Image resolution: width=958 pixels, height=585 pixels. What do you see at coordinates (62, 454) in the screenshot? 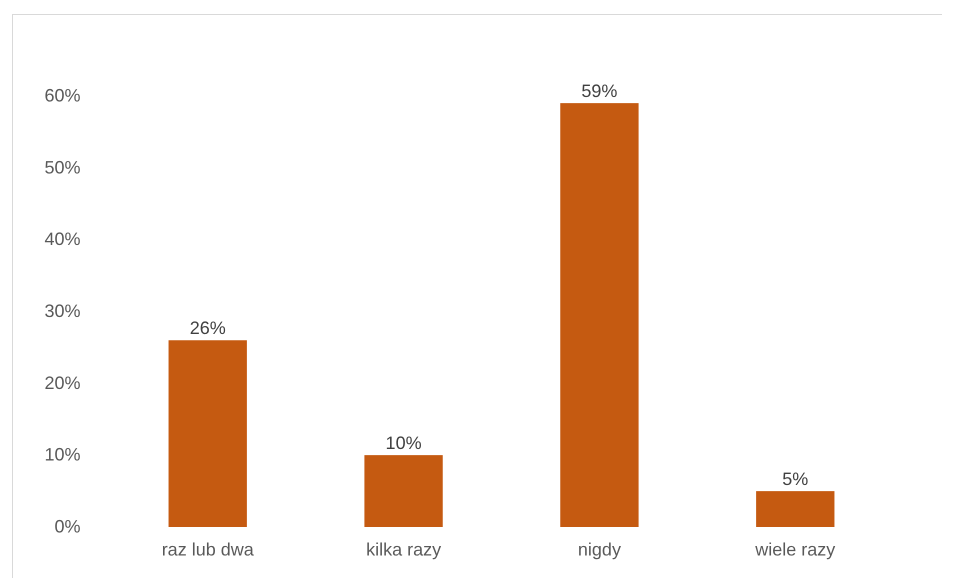
I see `y-tick-label: 10%` at bounding box center [62, 454].